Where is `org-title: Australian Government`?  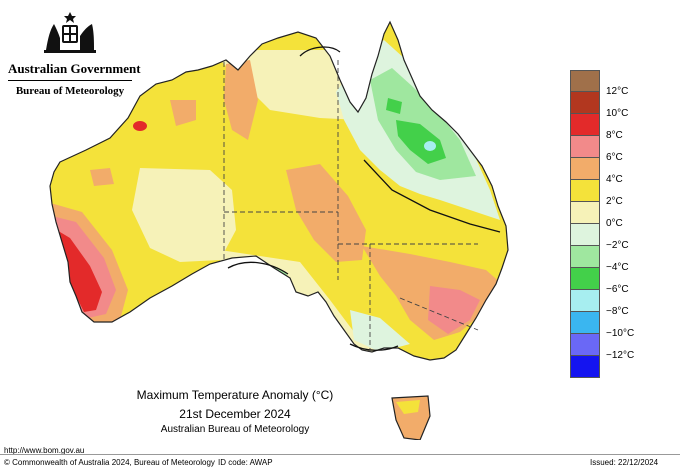 org-title: Australian Government is located at coordinates (74, 68).